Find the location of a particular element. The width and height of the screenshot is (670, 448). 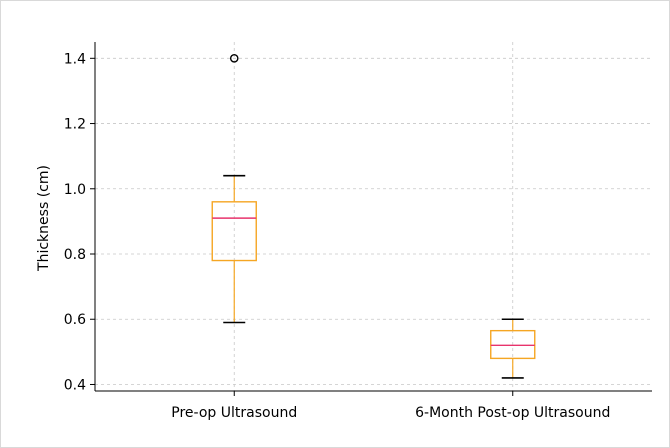

x-tick-label: 6-Month Post-op Ultrasound is located at coordinates (512, 413).